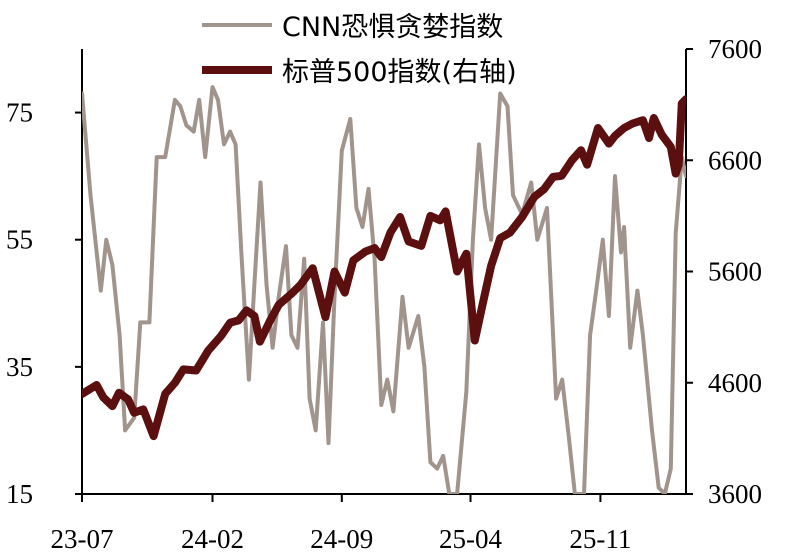  Describe the element at coordinates (19, 113) in the screenshot. I see `left-tick-label: 75` at that location.